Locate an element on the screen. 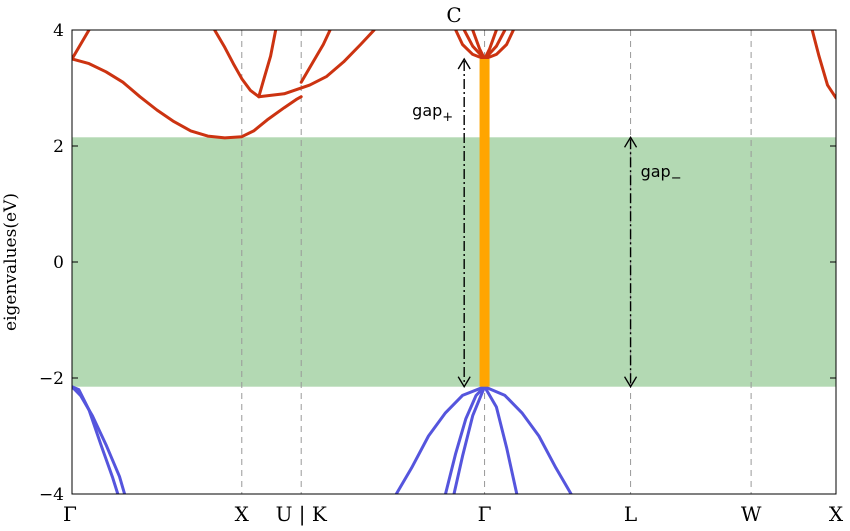  direct-gap-bar is located at coordinates (484, 223).